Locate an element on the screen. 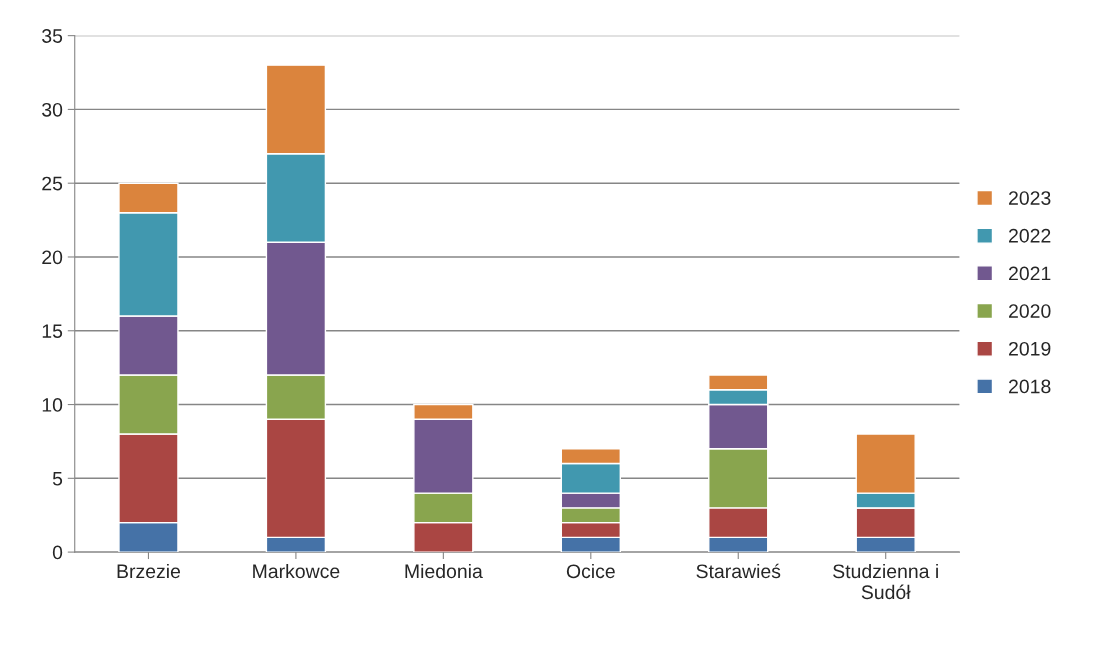  y-tick-label: 20 is located at coordinates (52, 257).